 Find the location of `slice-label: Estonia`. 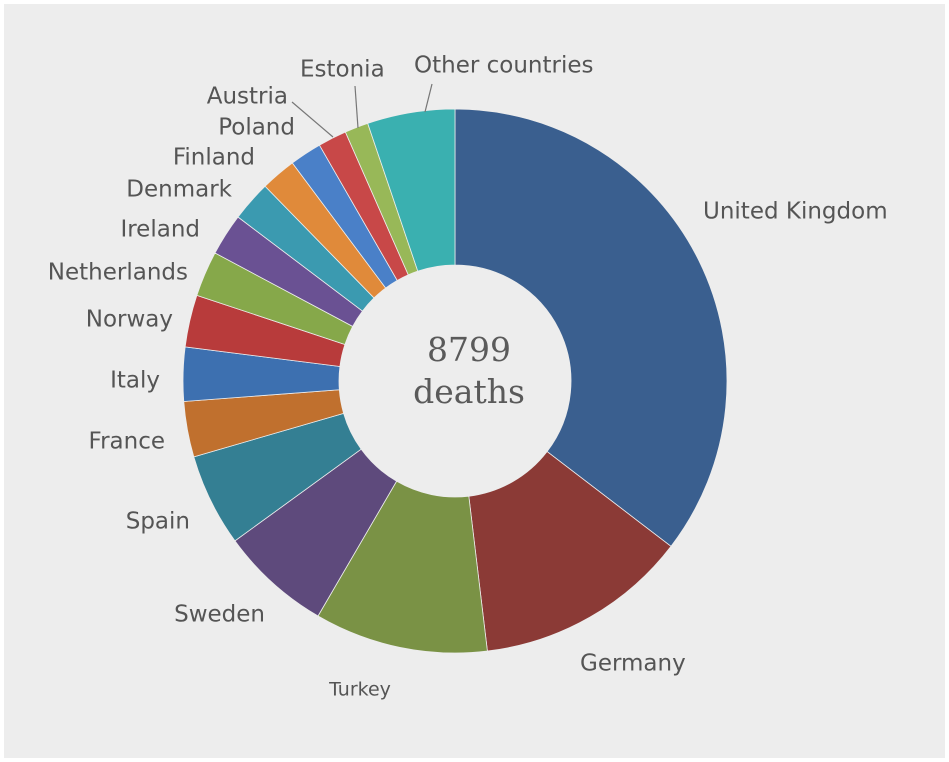

slice-label: Estonia is located at coordinates (342, 70).